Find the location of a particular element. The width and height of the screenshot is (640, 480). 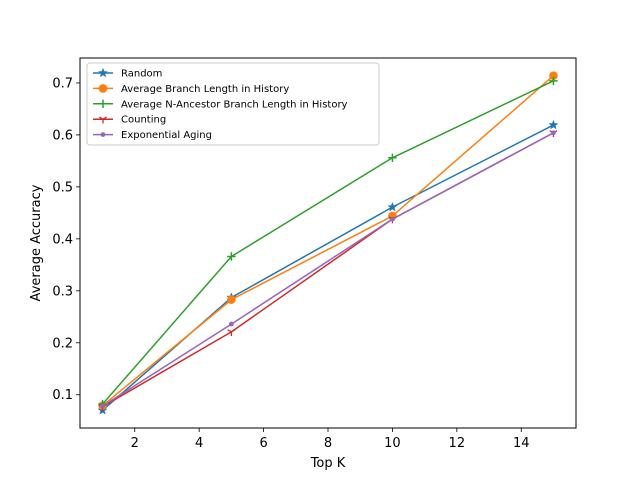

legend-label: Random is located at coordinates (141, 74).